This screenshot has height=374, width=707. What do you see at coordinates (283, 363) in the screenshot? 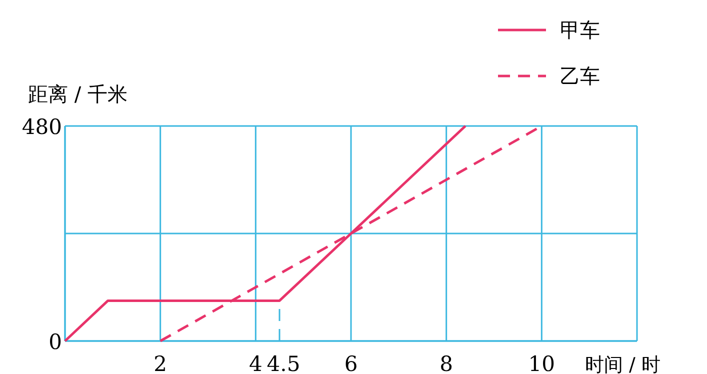
I see `ref-line-label: 4.5` at bounding box center [283, 363].